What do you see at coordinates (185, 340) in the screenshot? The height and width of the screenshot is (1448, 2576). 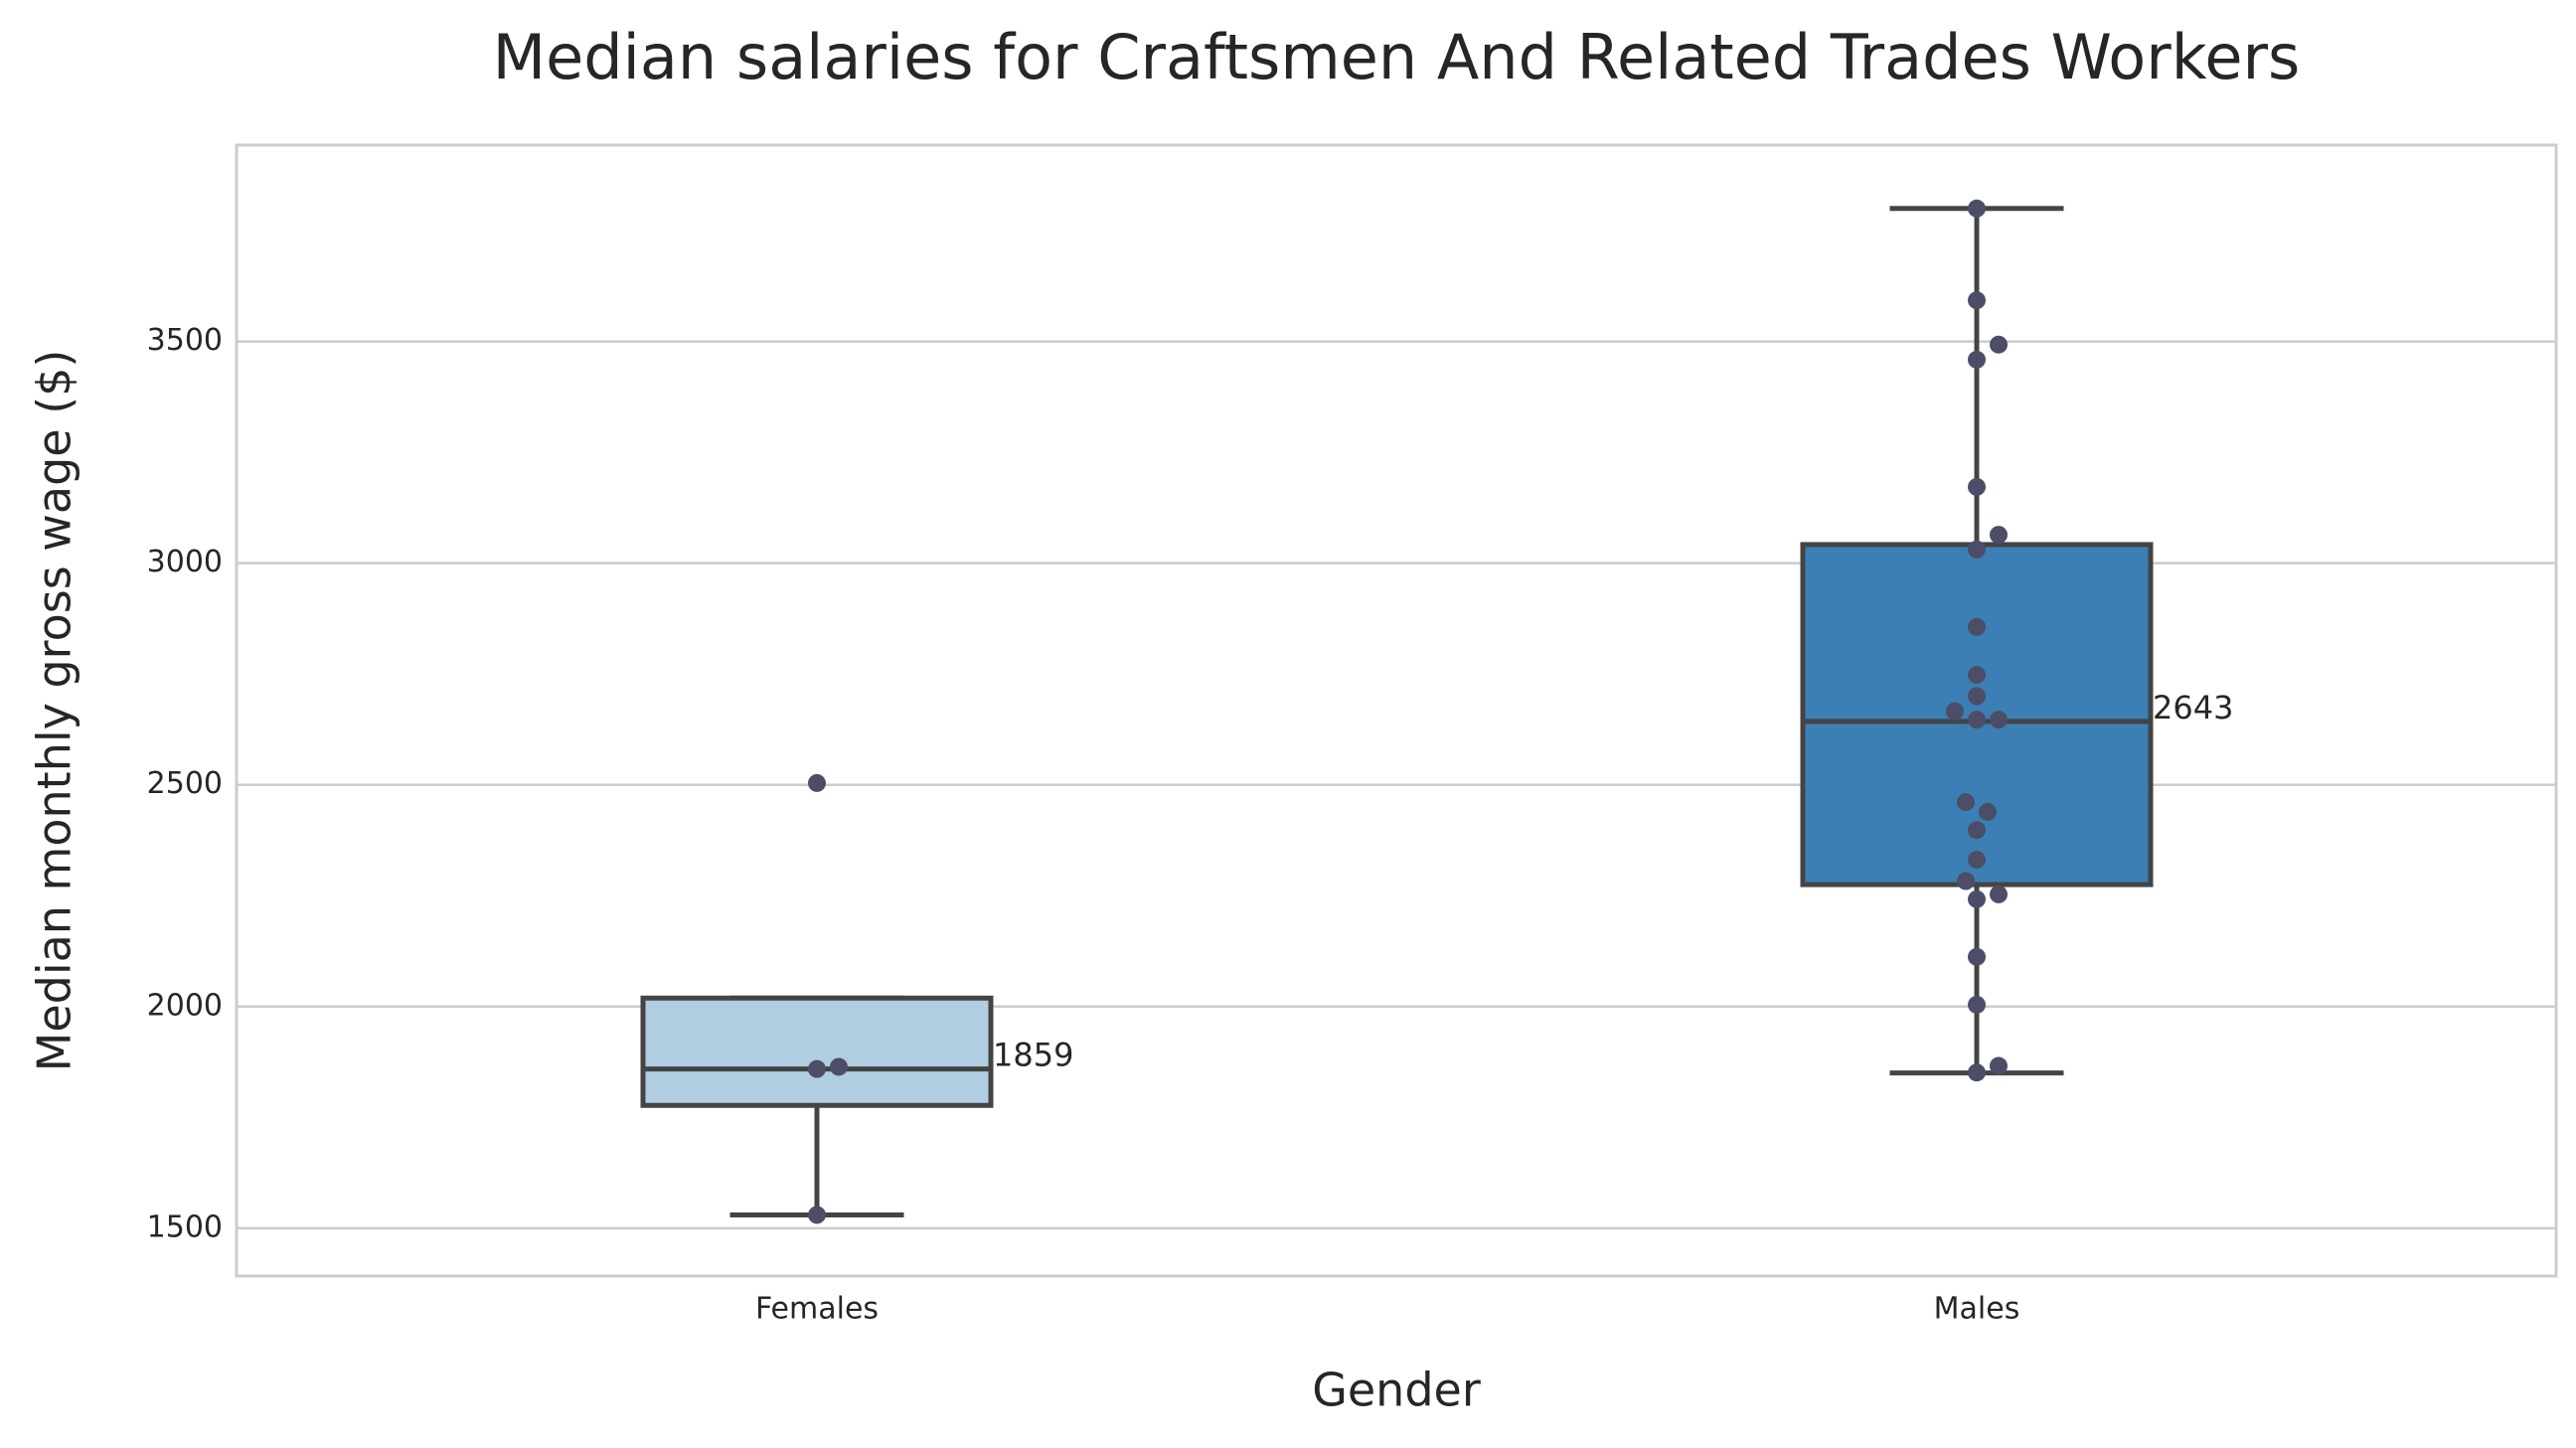 I see `y-tick-label: 3500` at bounding box center [185, 340].